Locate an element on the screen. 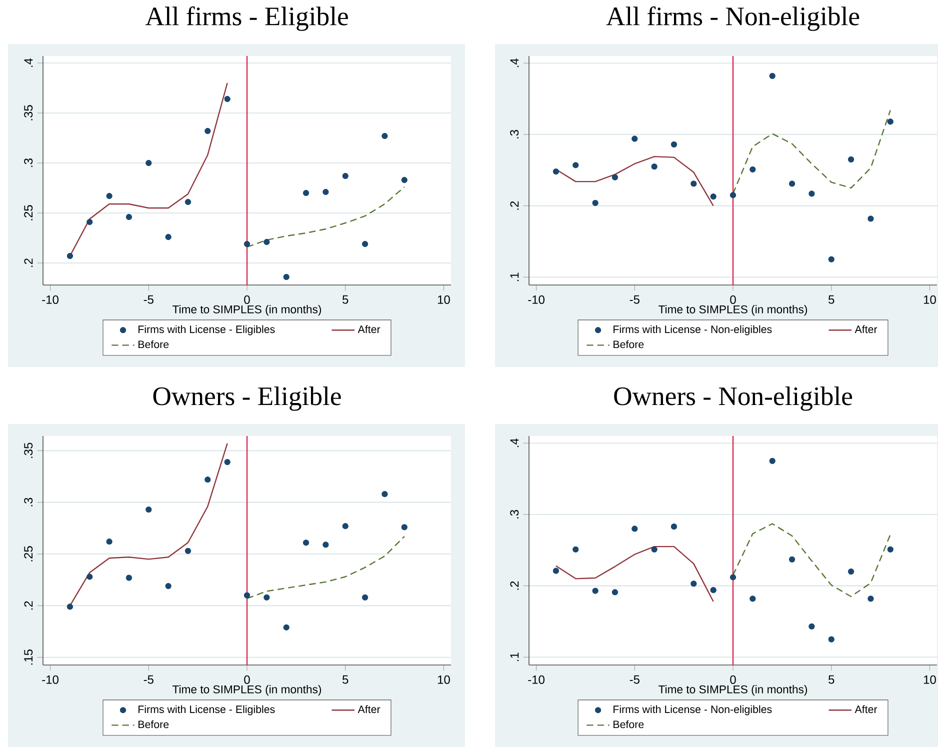 The height and width of the screenshot is (750, 938). legend-label: Firms with License - Non-eligibles is located at coordinates (693, 330).